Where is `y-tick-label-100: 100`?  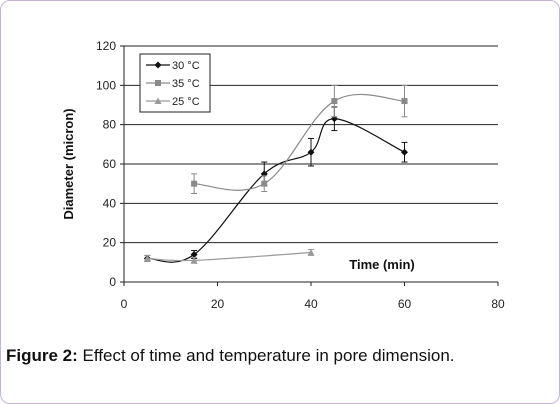
y-tick-label-100: 100 is located at coordinates (106, 85).